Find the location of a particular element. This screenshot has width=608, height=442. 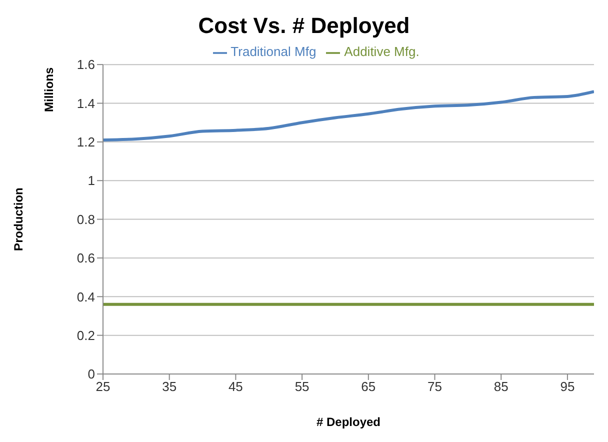

text: Millions is located at coordinates (49, 89).